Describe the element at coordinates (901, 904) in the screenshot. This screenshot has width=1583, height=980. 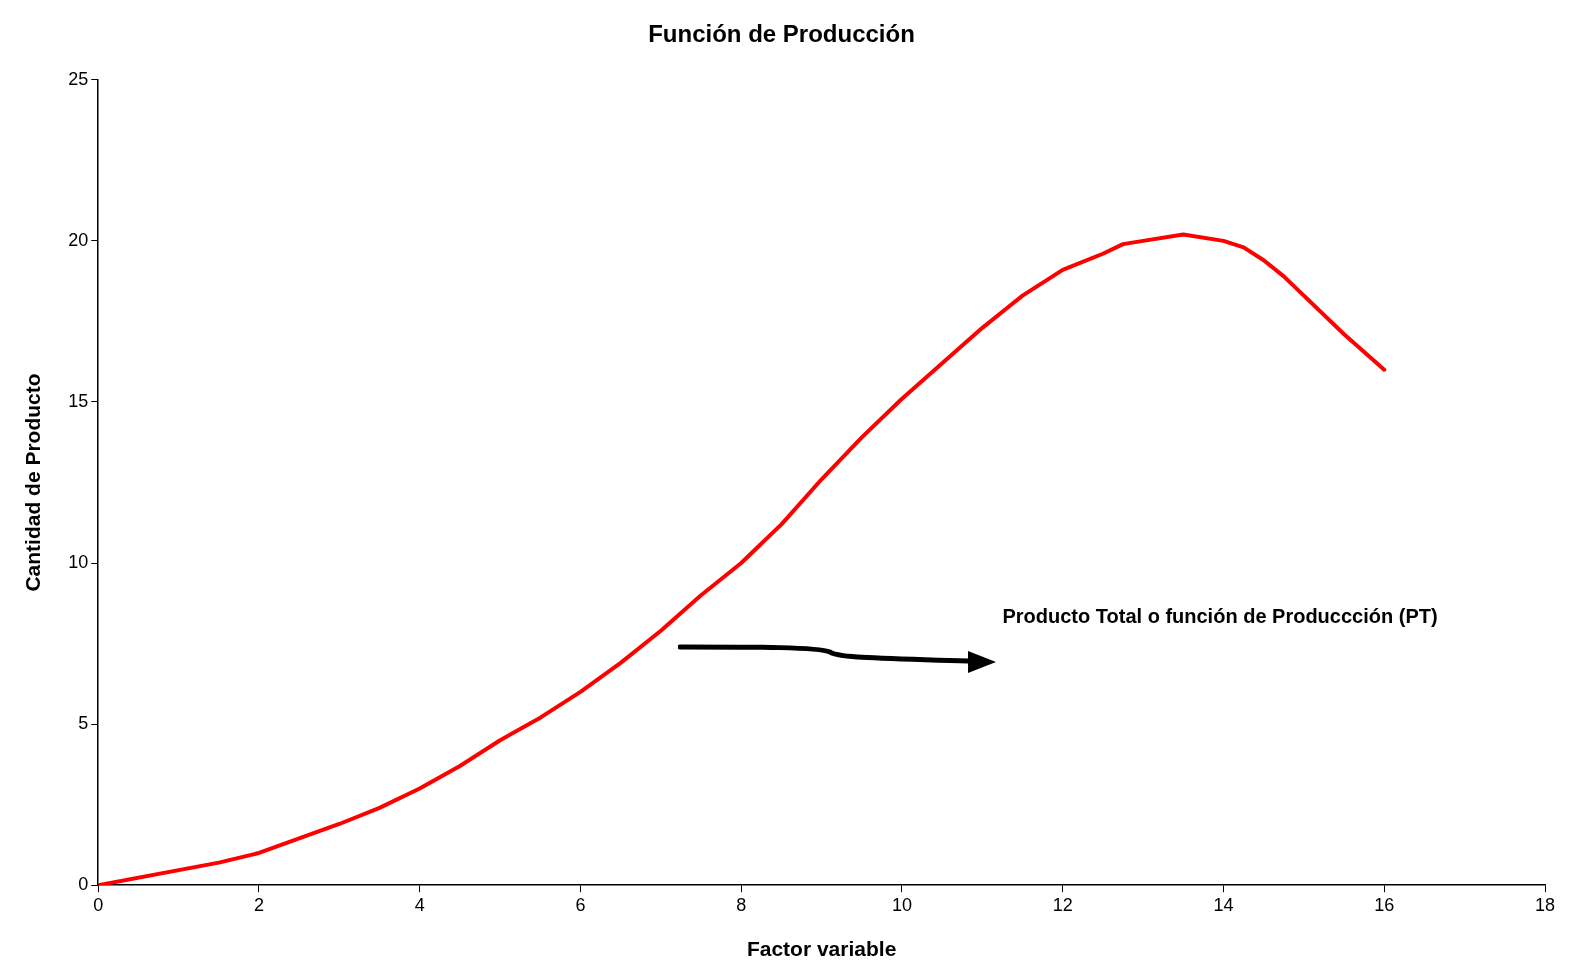
I see `x-tick-label: 10` at that location.